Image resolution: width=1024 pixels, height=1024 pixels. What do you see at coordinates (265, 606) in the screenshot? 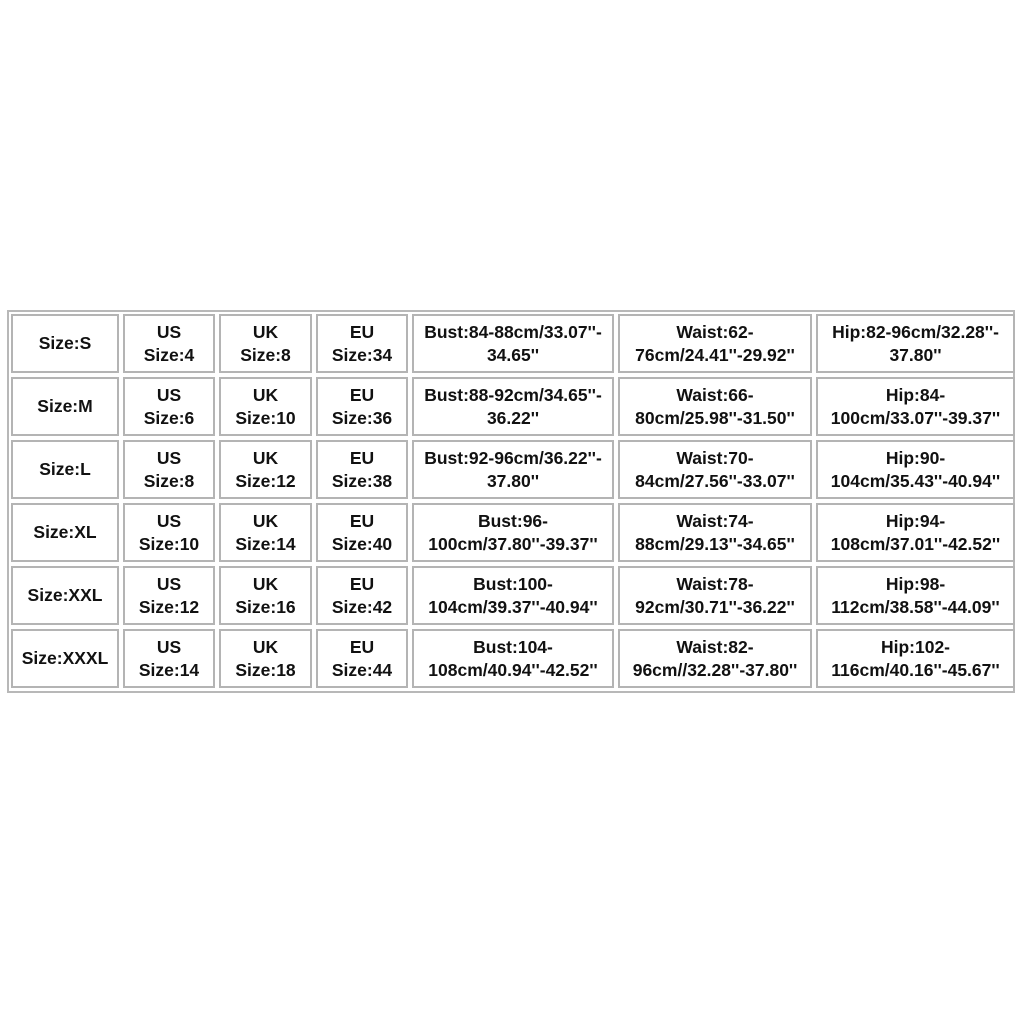
I see `cell-text-line: Size:16` at bounding box center [265, 606].